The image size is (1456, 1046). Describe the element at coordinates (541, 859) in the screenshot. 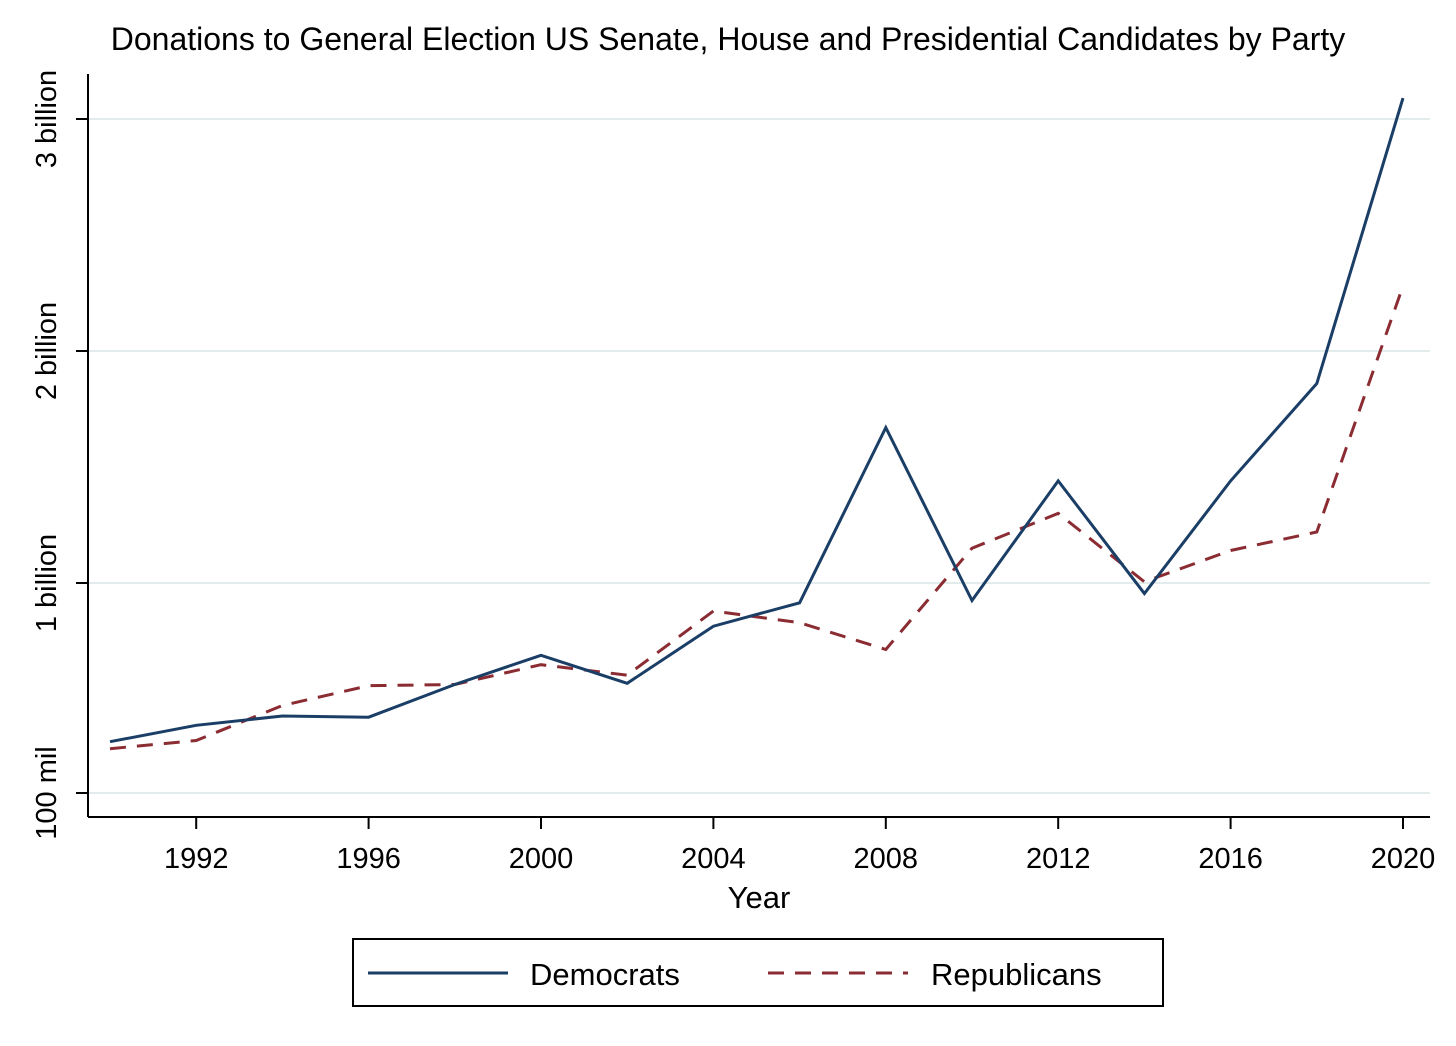

I see `x-tick-label: 2000` at that location.